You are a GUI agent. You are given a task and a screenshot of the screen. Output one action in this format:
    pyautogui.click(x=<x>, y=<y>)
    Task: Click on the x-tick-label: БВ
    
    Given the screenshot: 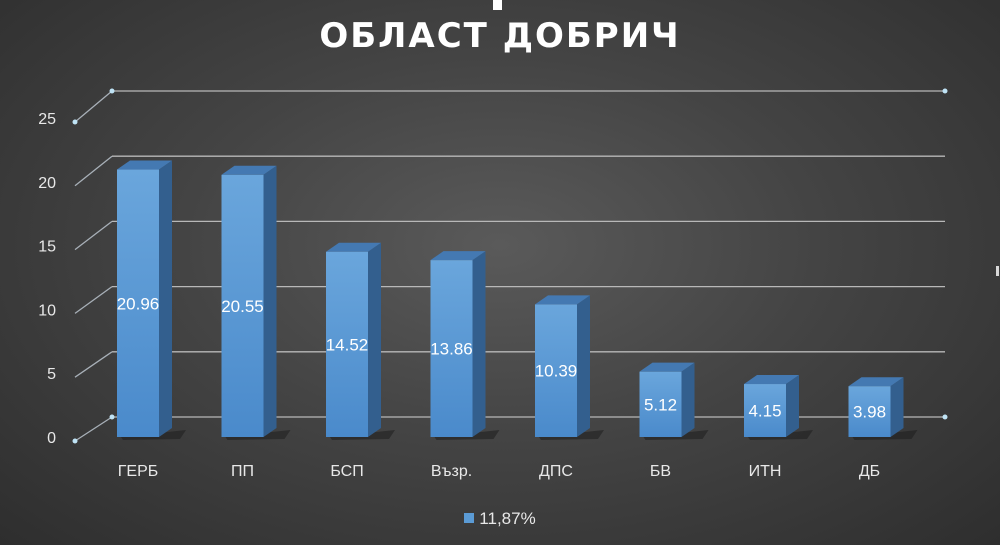 What is the action you would take?
    pyautogui.click(x=660, y=471)
    